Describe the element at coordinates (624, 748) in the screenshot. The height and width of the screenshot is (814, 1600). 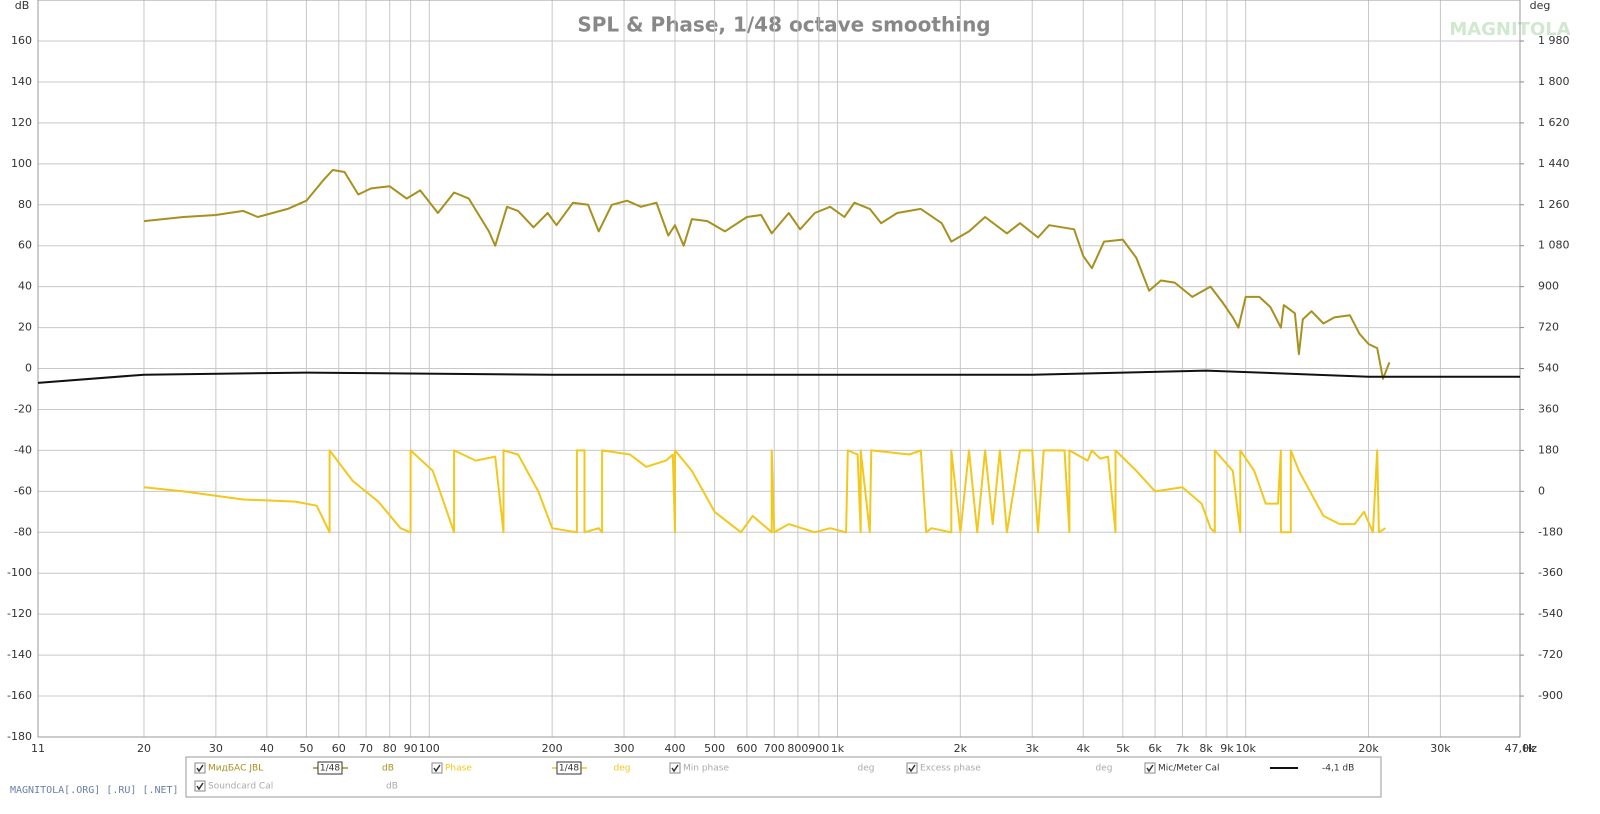
I see `x-tick-label: 300` at that location.